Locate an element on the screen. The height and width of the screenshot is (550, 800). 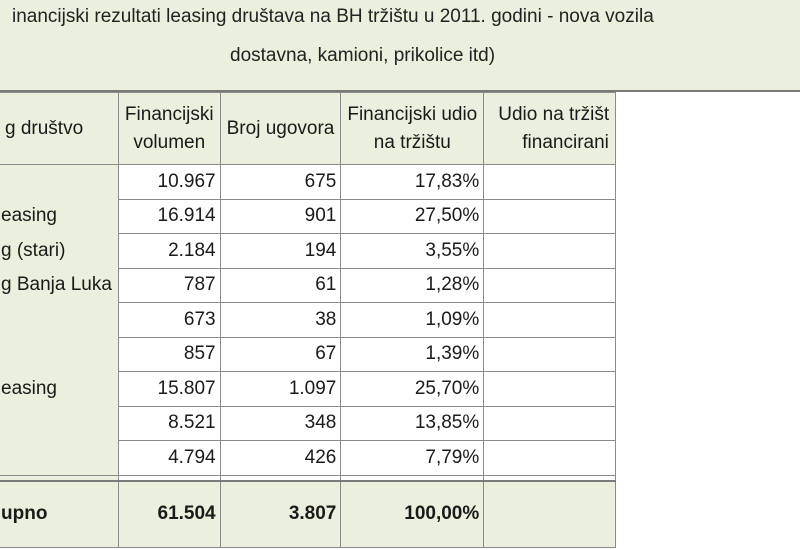
table-row: 10.967 675 17,83% is located at coordinates (308, 182).